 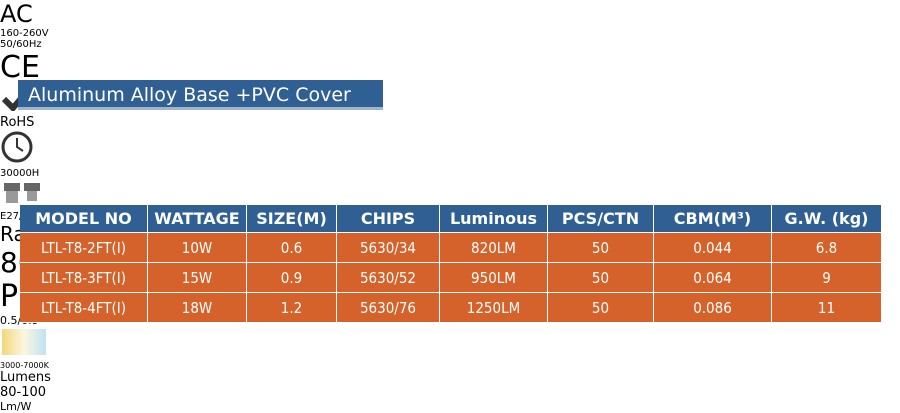 I want to click on icon-text: AC, so click(x=16, y=14).